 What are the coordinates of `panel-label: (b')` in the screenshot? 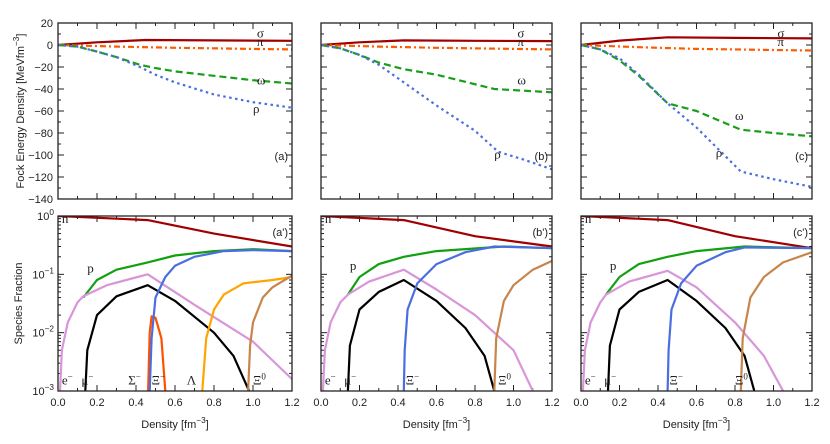 It's located at (540, 233).